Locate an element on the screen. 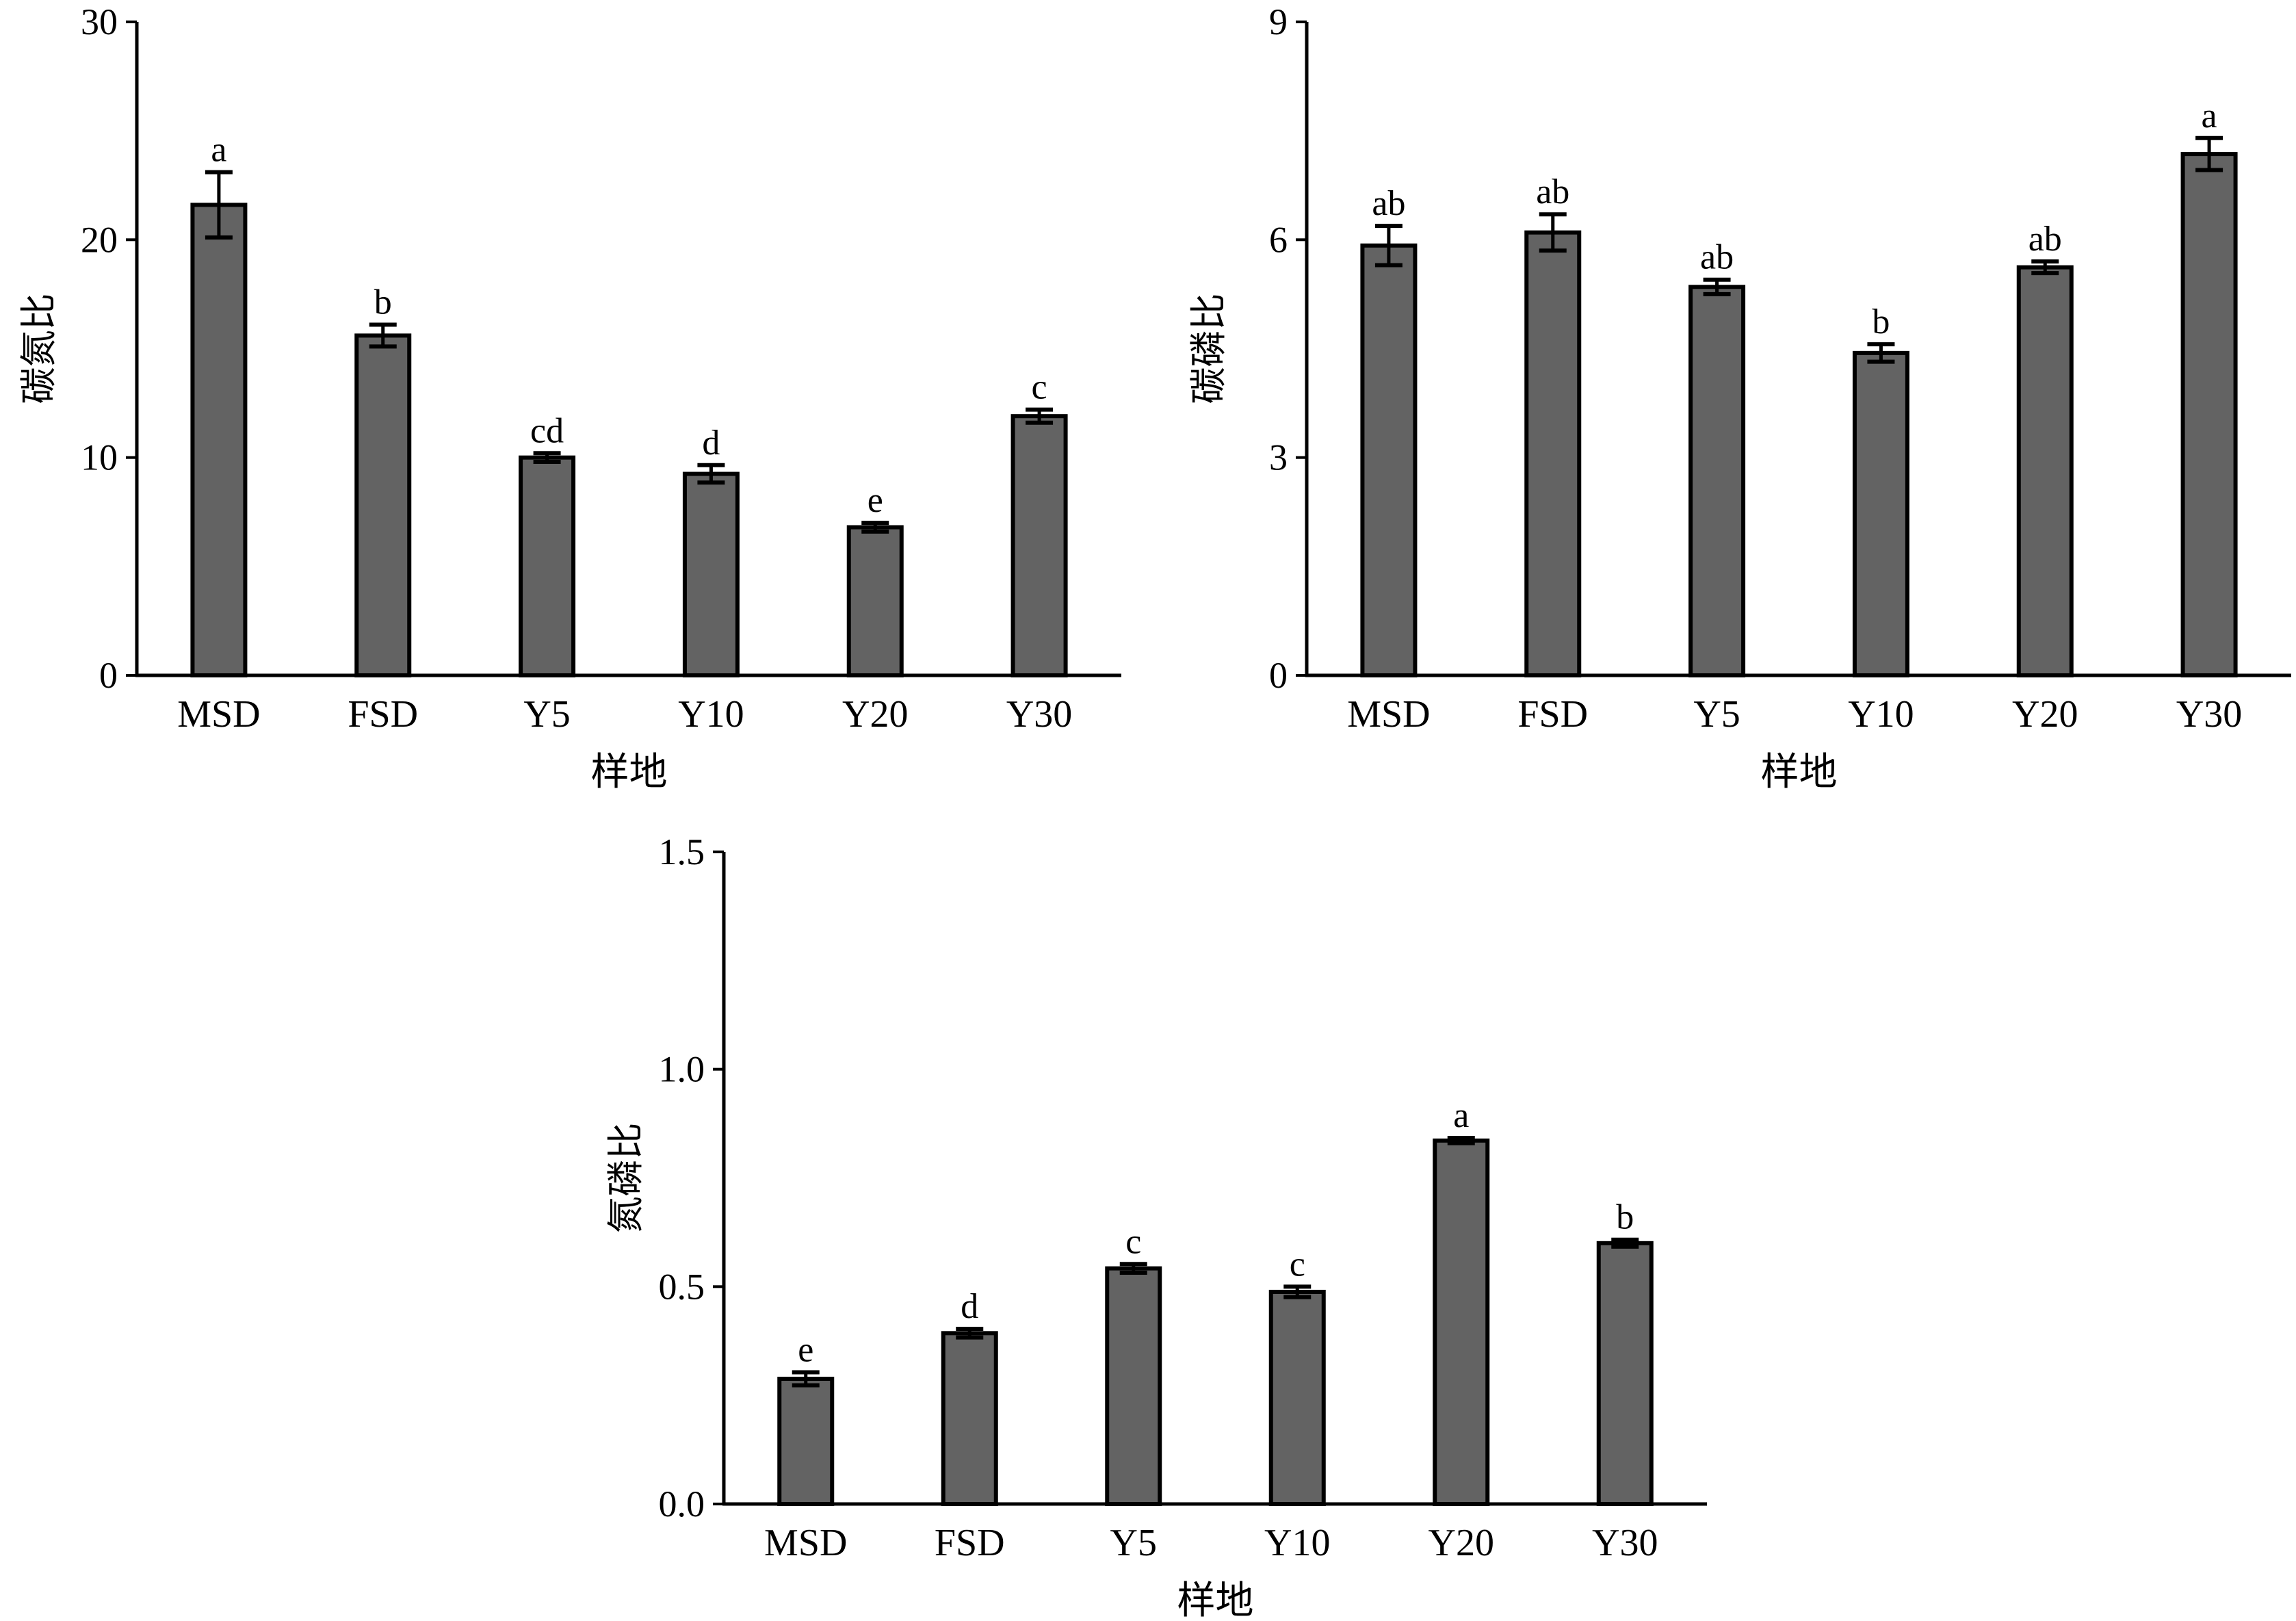 This screenshot has width=2296, height=1621. y-tick-label: 6 is located at coordinates (1279, 240).